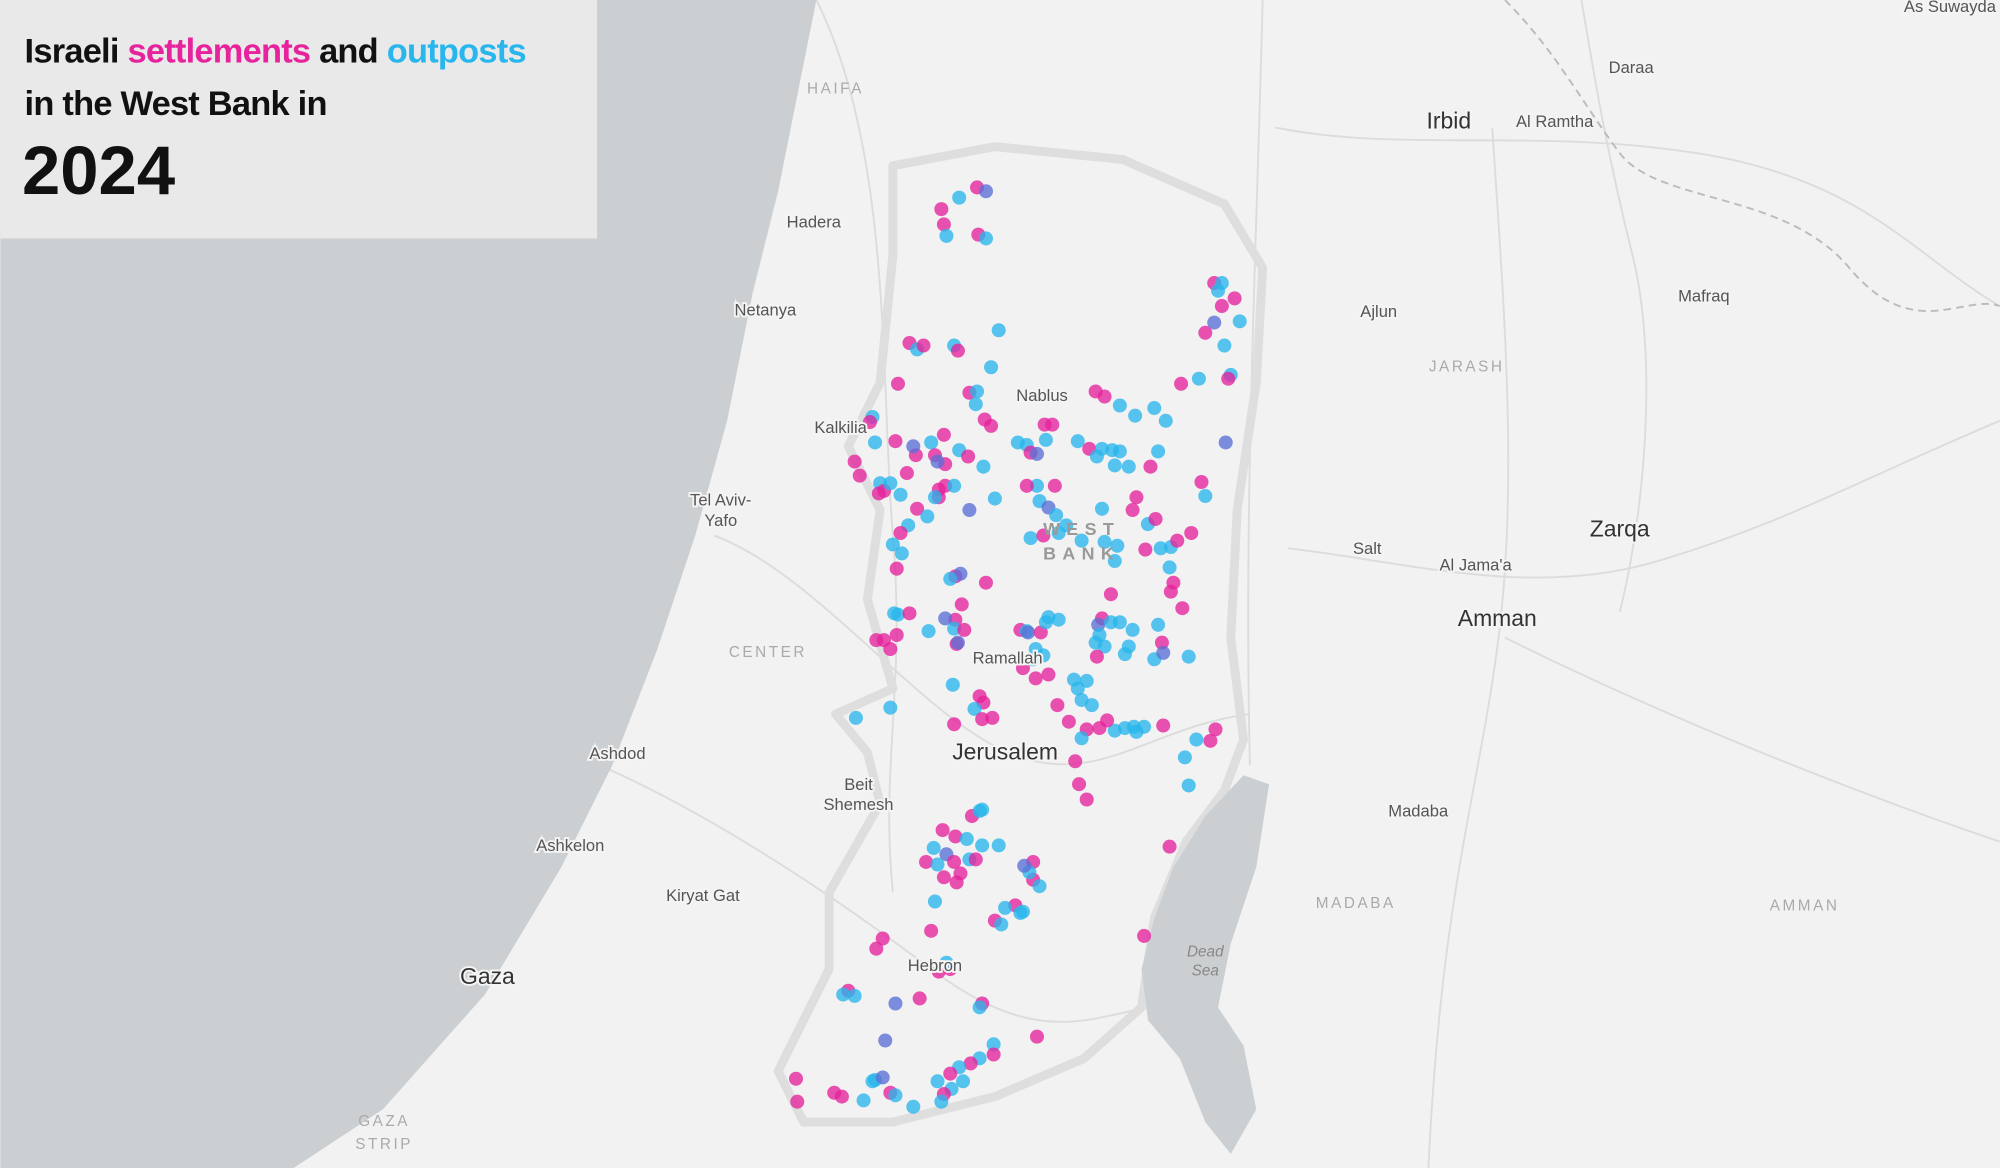 The image size is (2000, 1168). Describe the element at coordinates (1620, 529) in the screenshot. I see `place-label: Zarqa` at that location.